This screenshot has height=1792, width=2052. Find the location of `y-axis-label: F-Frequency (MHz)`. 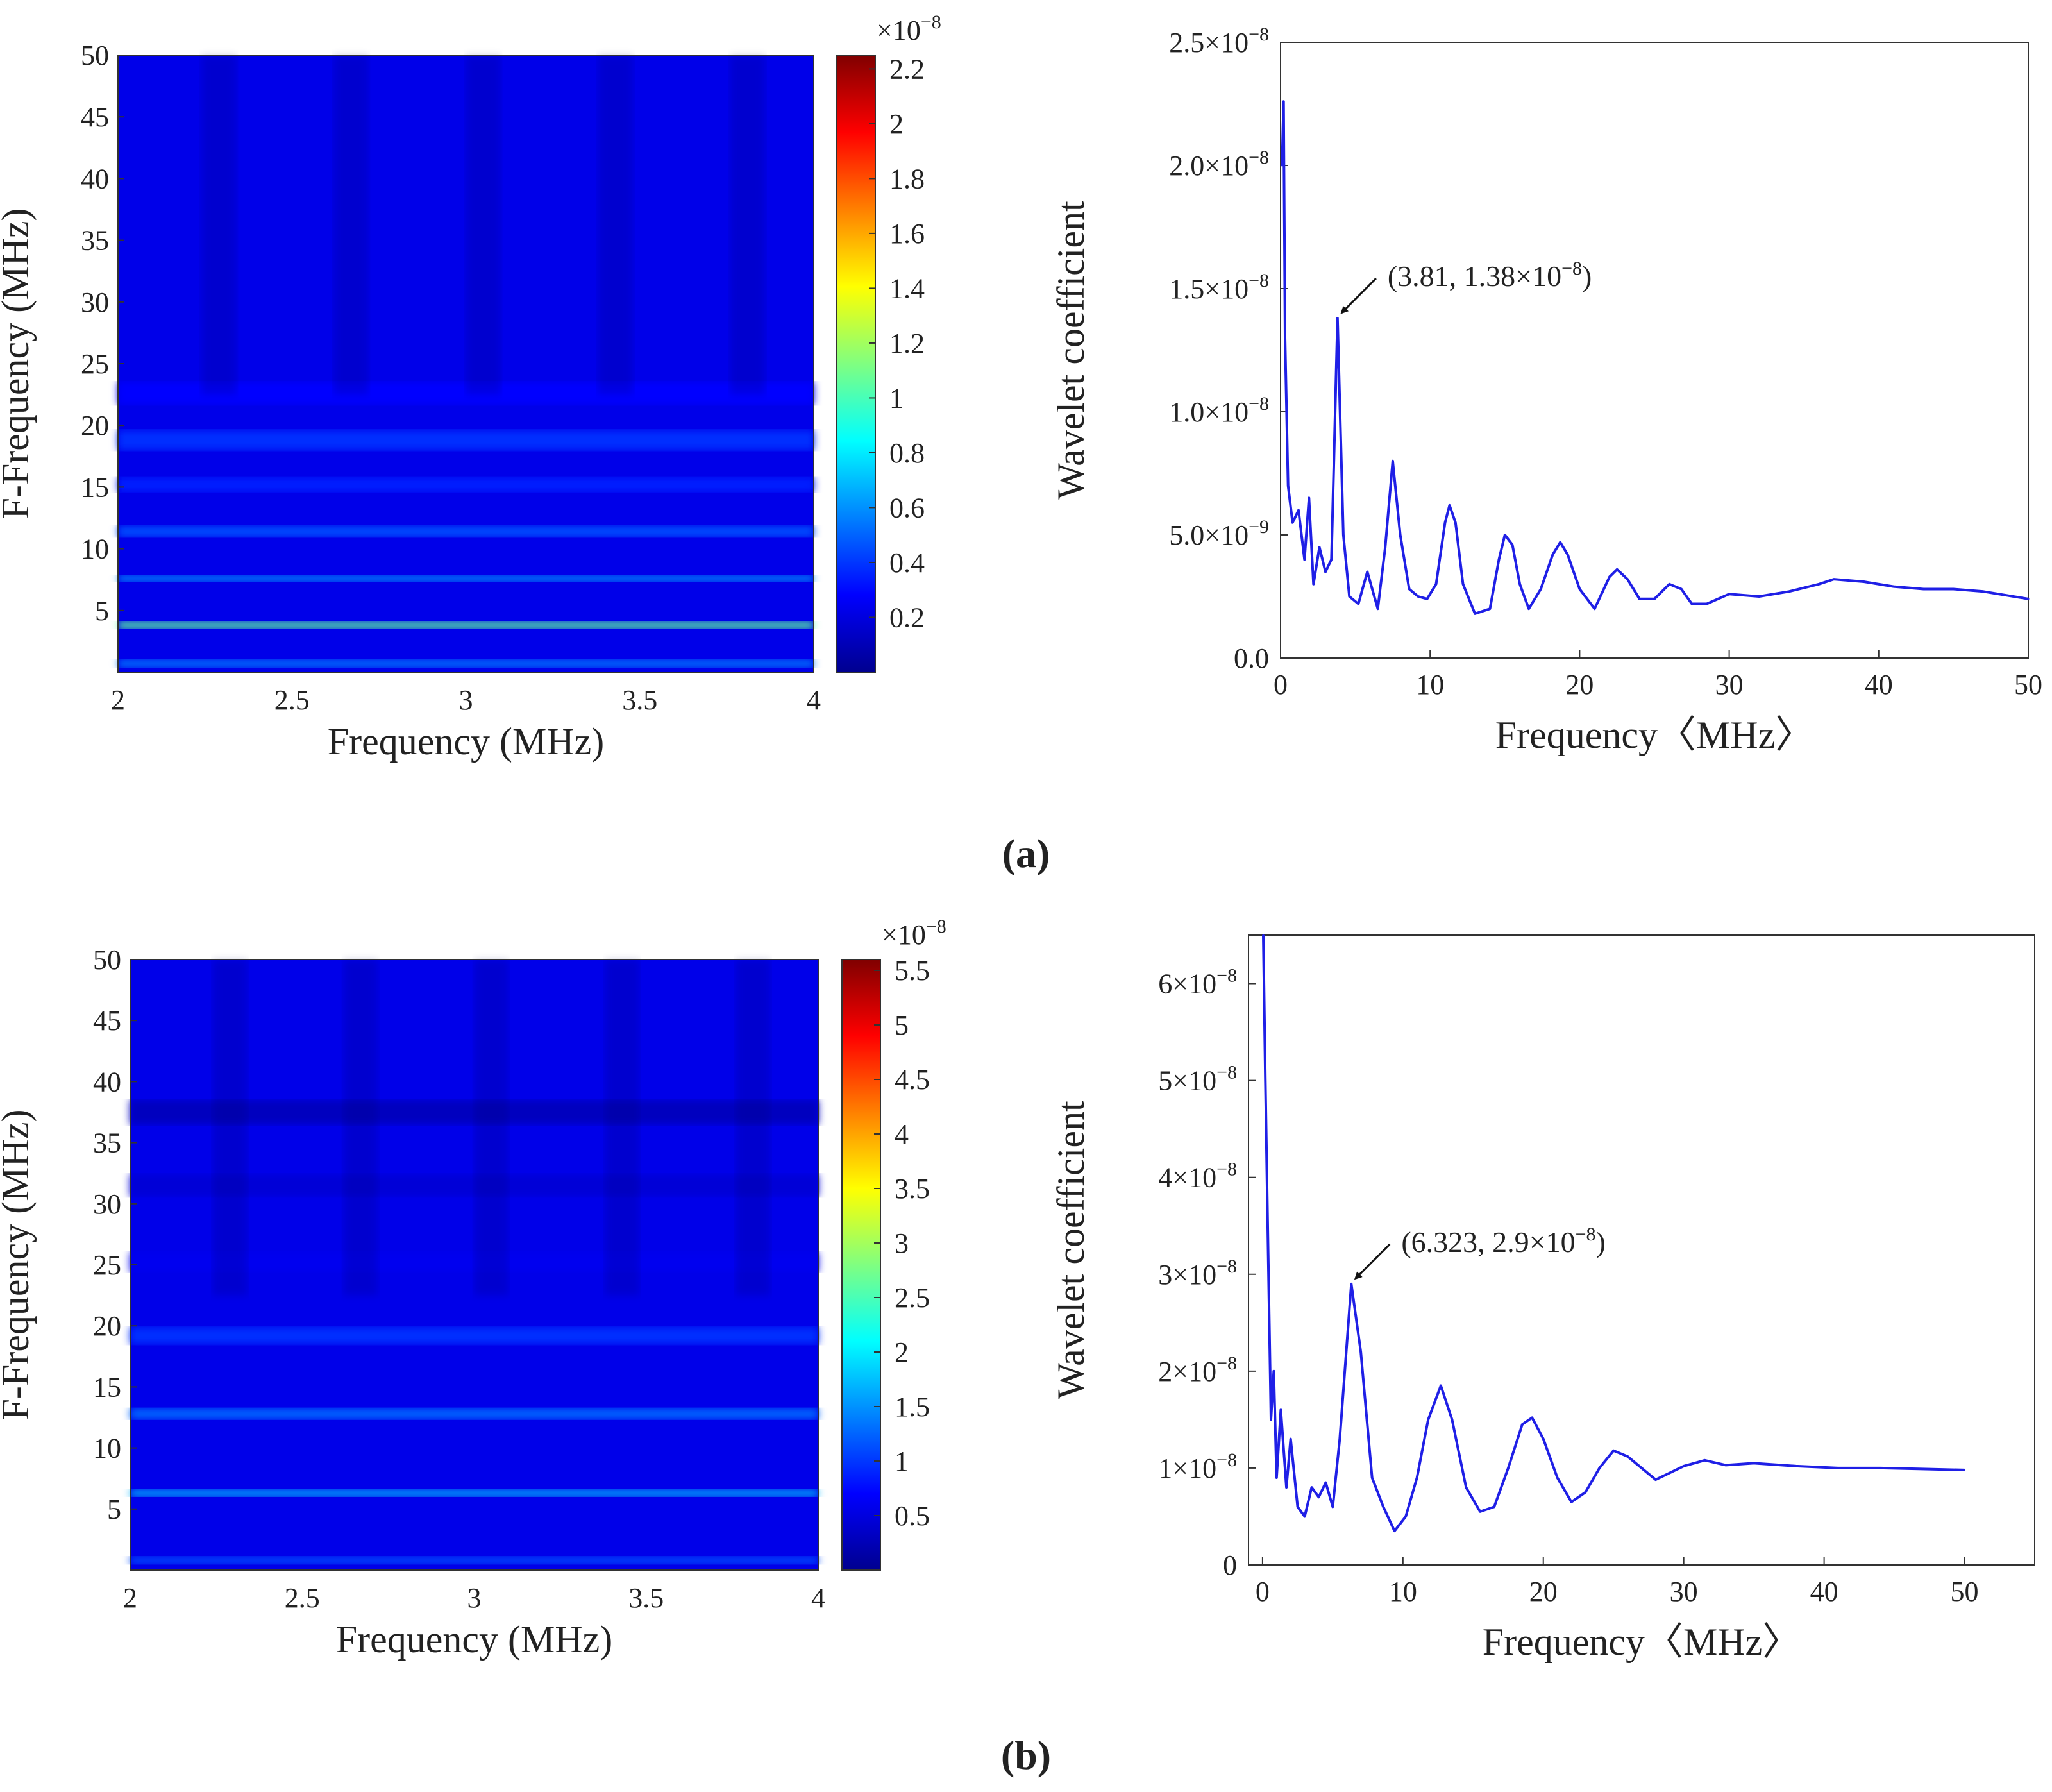

y-axis-label: F-Frequency (MHz) is located at coordinates (18, 364).